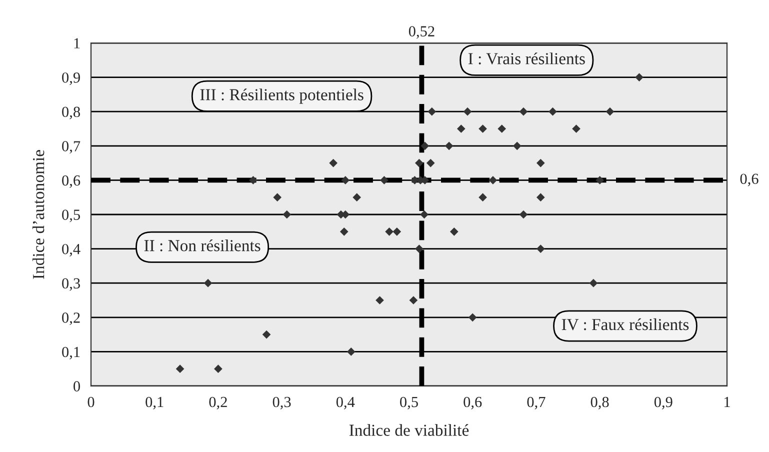 This screenshot has height=452, width=769. What do you see at coordinates (71, 284) in the screenshot?
I see `y-tick-label: 0,3` at bounding box center [71, 284].